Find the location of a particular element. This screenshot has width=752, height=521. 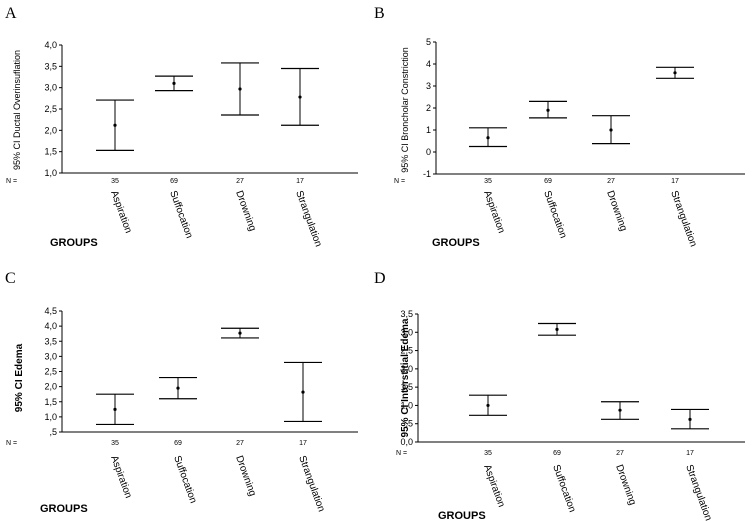

y-axis-label: 95% CI Interstitial Edema is located at coordinates (405, 377).